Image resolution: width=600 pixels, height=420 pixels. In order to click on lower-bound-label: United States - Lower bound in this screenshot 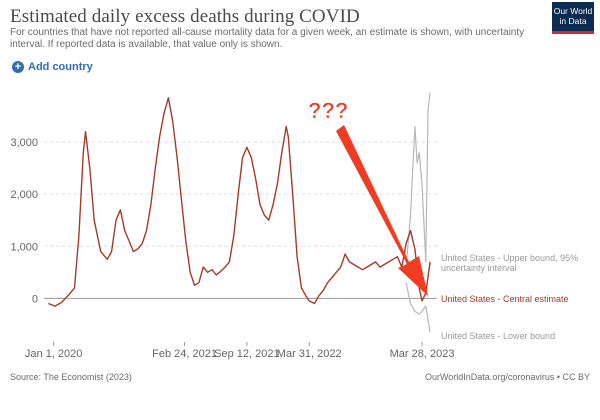, I will do `click(498, 336)`.